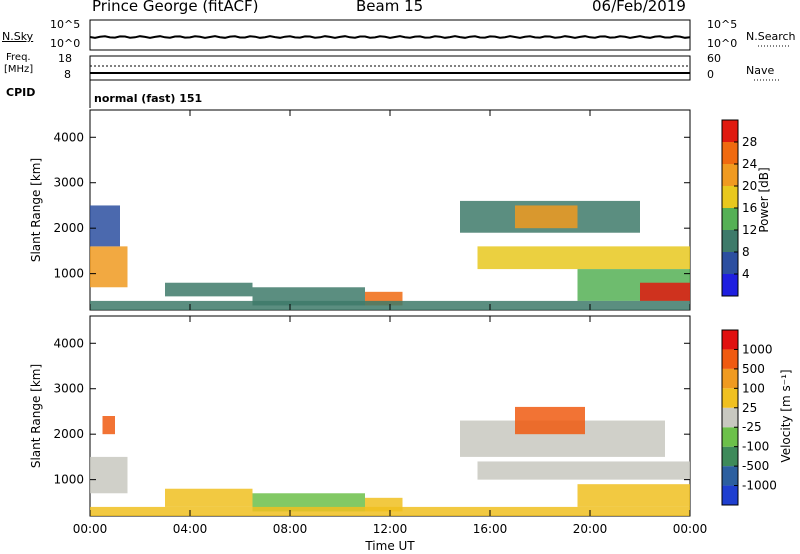 The width and height of the screenshot is (800, 554). What do you see at coordinates (68, 228) in the screenshot?
I see `power-ytick-label-1: 2000` at bounding box center [68, 228].